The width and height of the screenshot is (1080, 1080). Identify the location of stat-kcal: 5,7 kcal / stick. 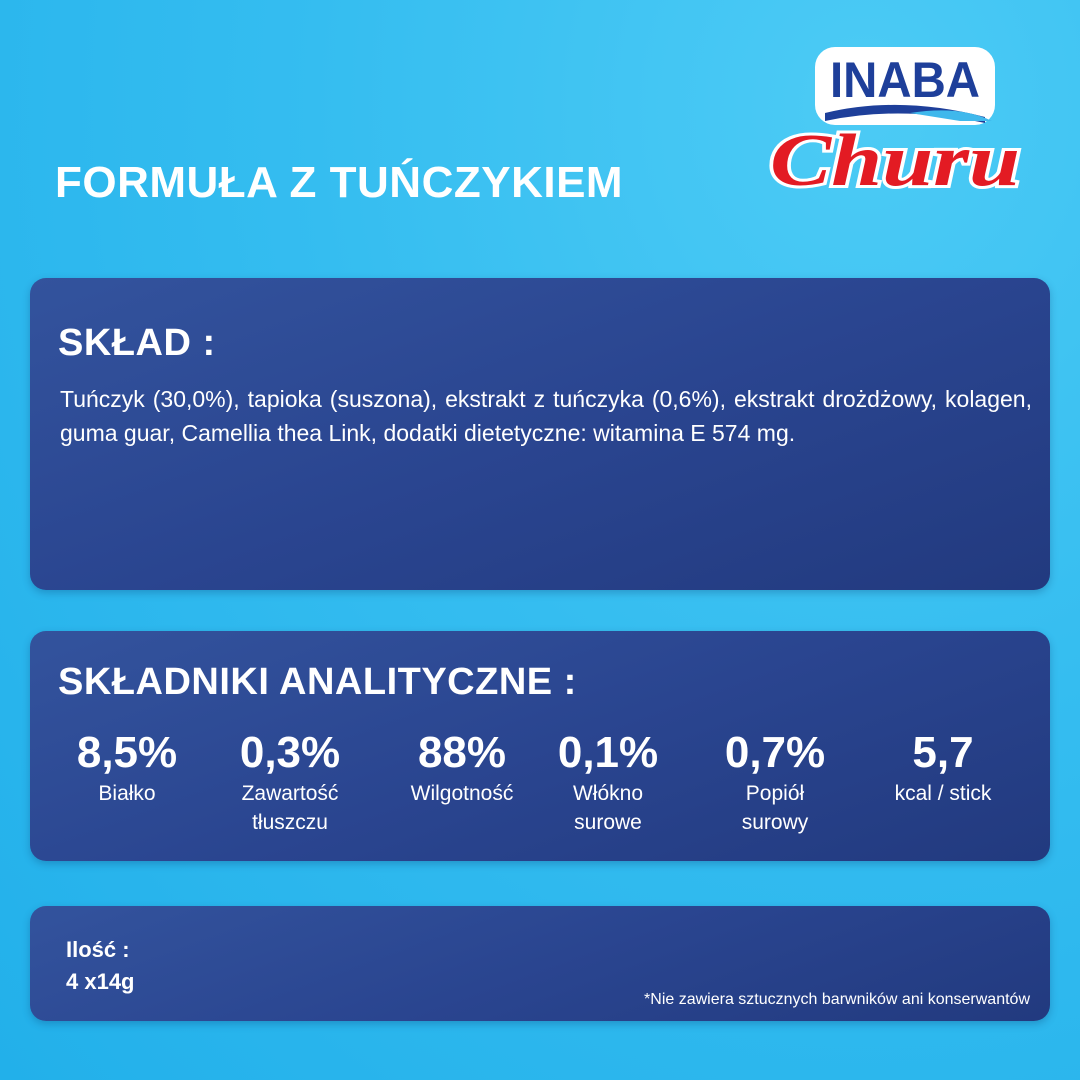
(943, 767).